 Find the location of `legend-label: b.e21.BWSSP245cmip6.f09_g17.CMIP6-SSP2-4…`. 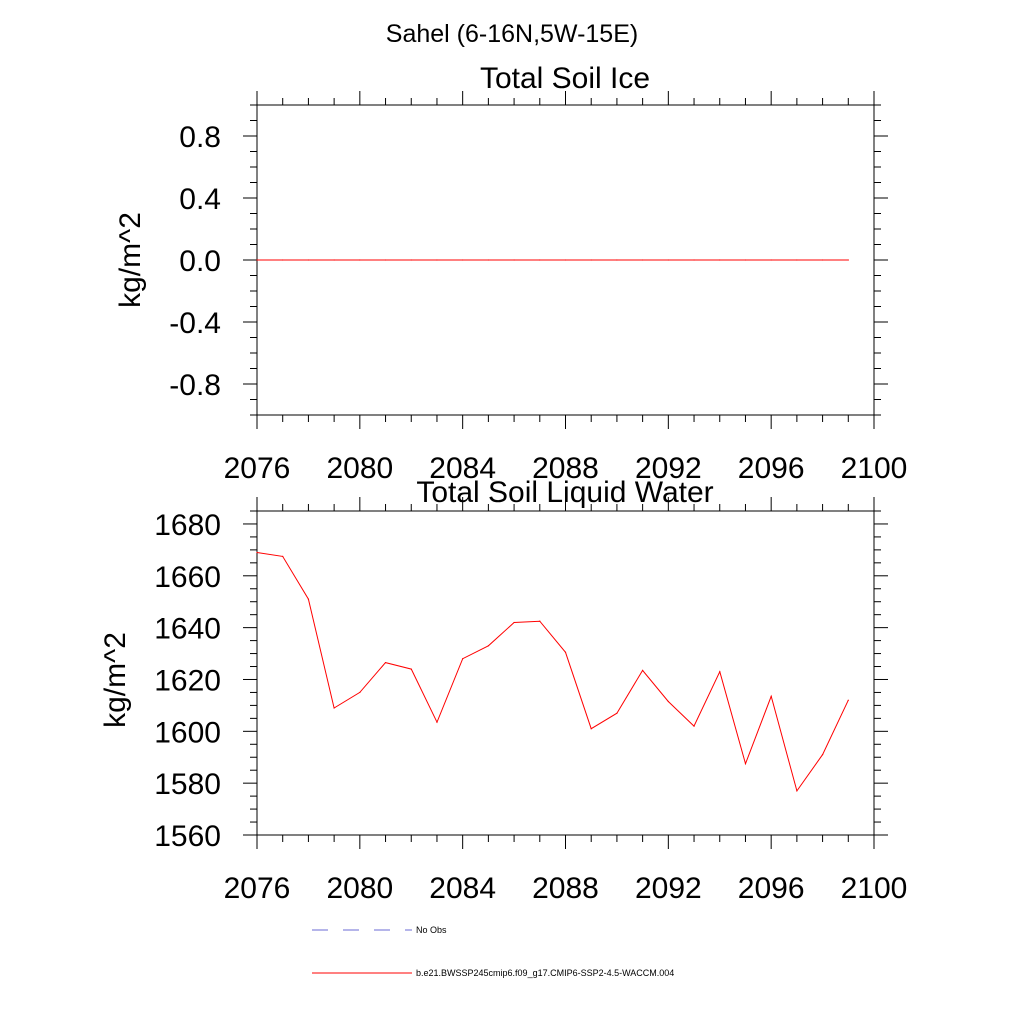

legend-label: b.e21.BWSSP245cmip6.f09_g17.CMIP6-SSP2-4… is located at coordinates (545, 973).